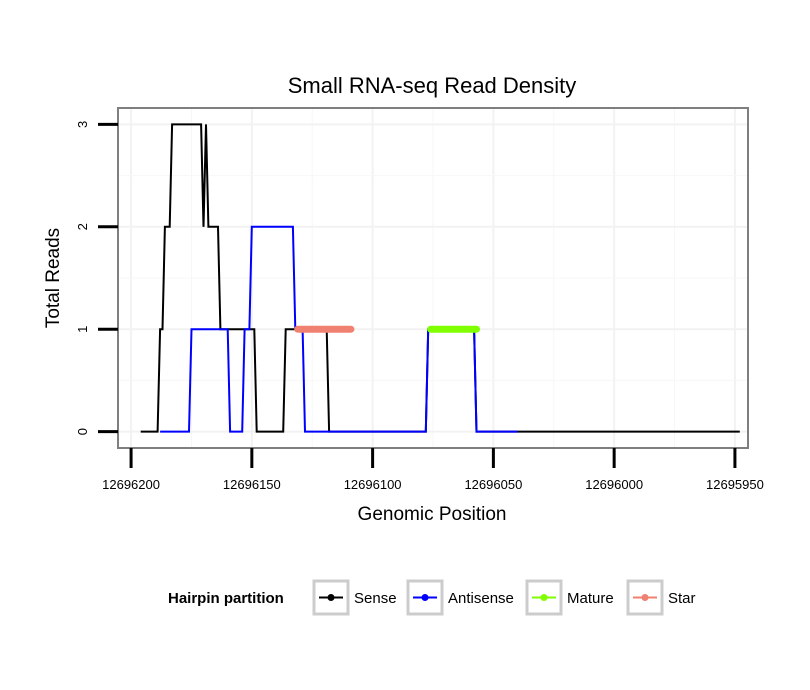 This screenshot has width=810, height=690. Describe the element at coordinates (735, 484) in the screenshot. I see `x-tick-label: 12695950` at that location.